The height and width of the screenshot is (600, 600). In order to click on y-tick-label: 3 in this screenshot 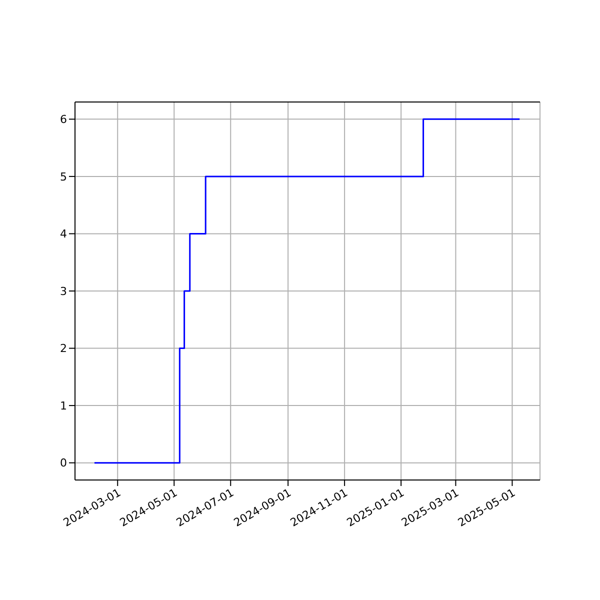, I will do `click(63, 291)`.